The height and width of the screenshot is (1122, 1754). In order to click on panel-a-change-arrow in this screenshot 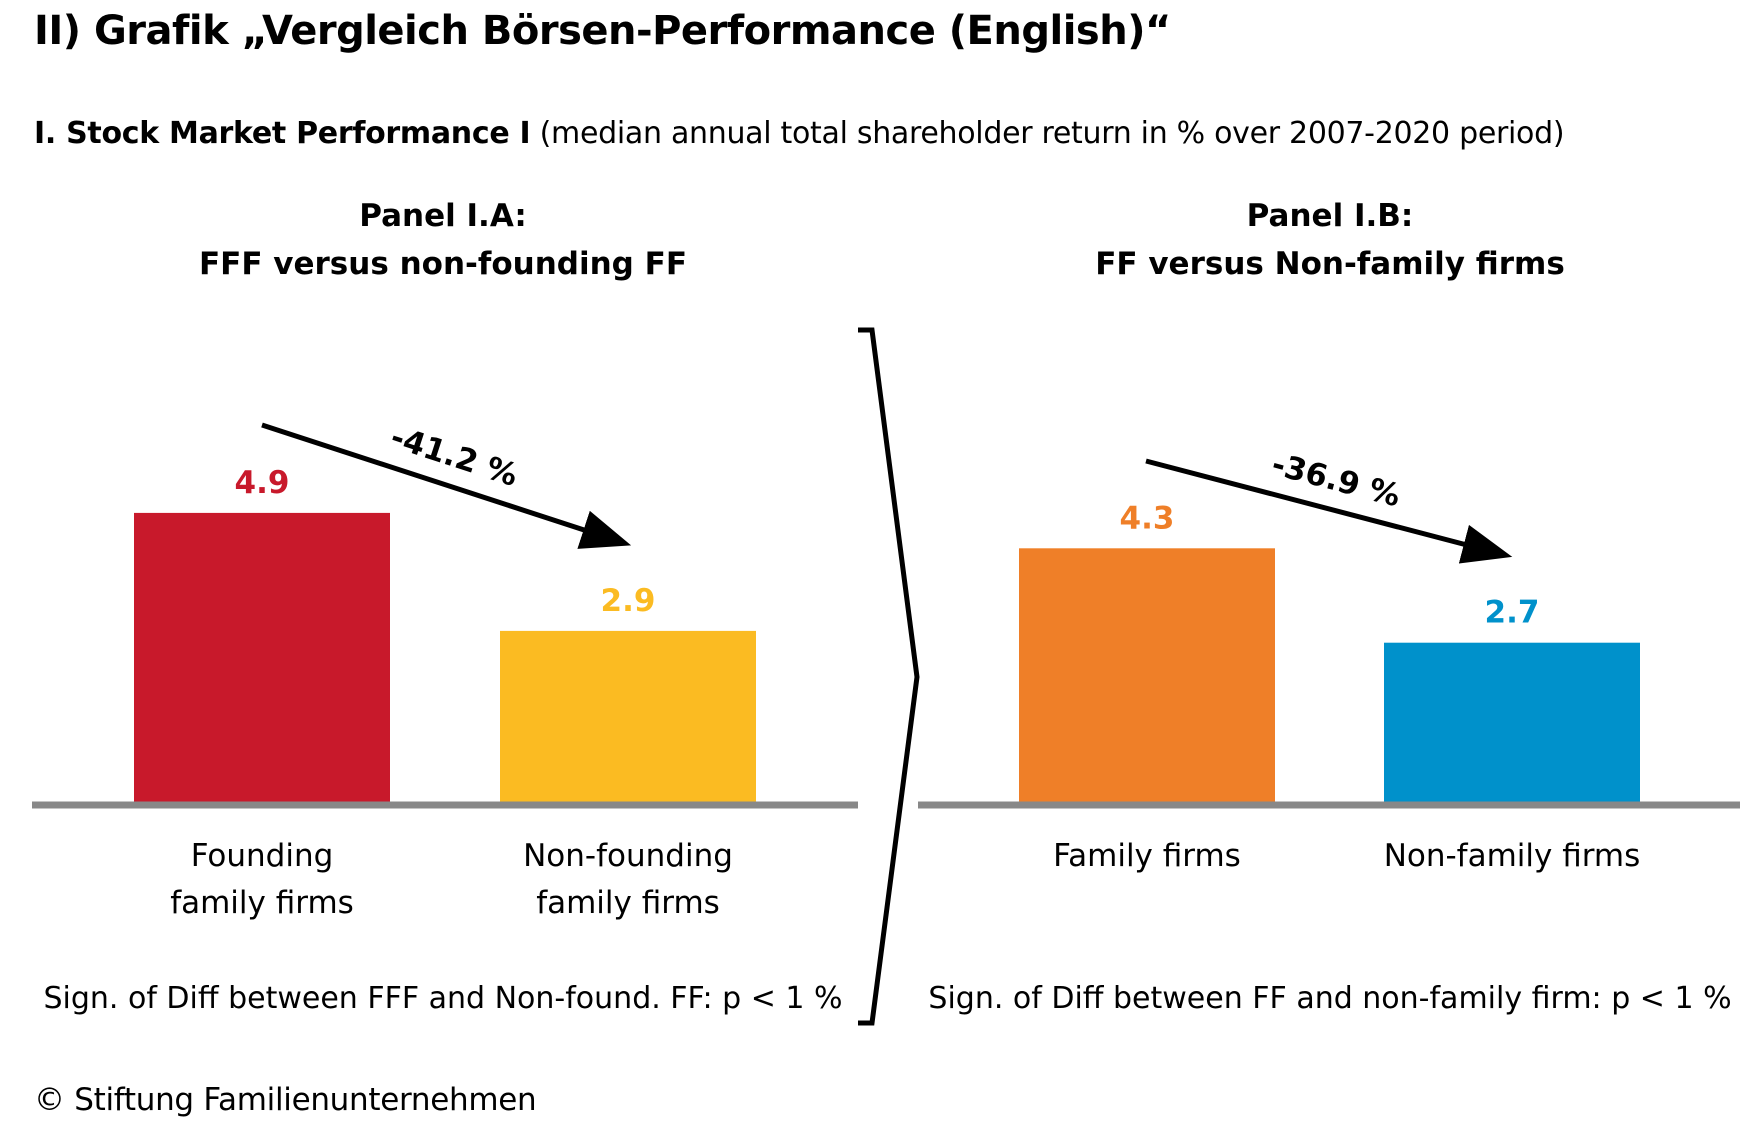, I will do `click(446, 485)`.